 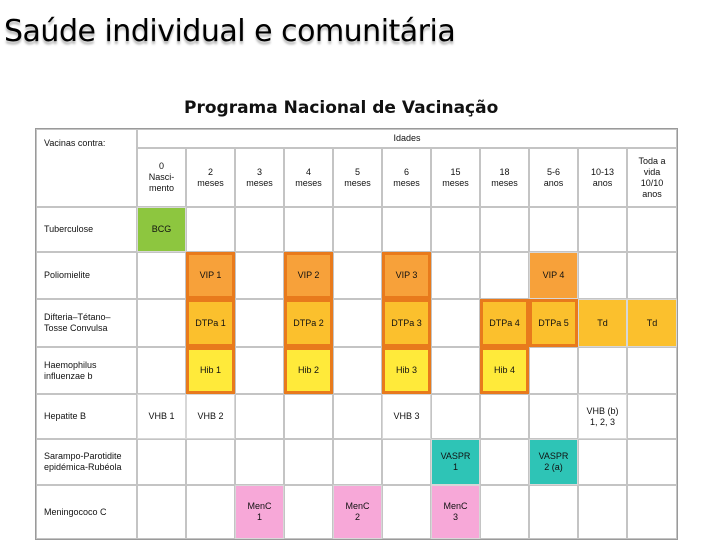 I want to click on age-header: 18 meses, so click(x=504, y=177).